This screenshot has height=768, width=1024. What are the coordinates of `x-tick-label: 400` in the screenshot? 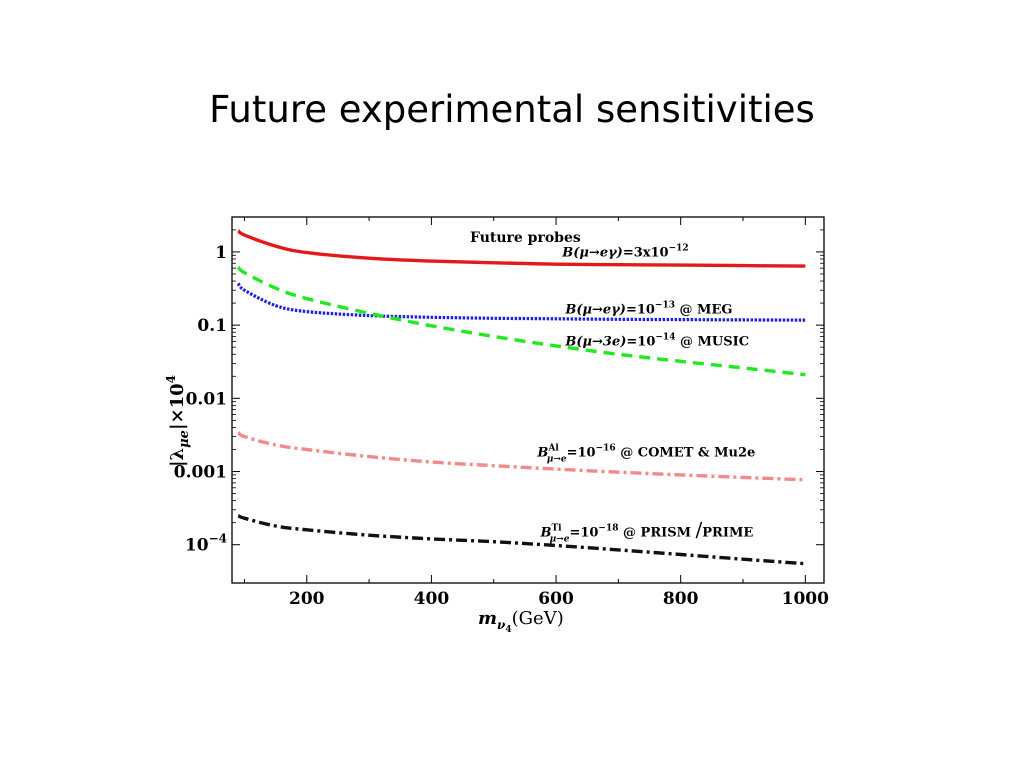 It's located at (432, 599).